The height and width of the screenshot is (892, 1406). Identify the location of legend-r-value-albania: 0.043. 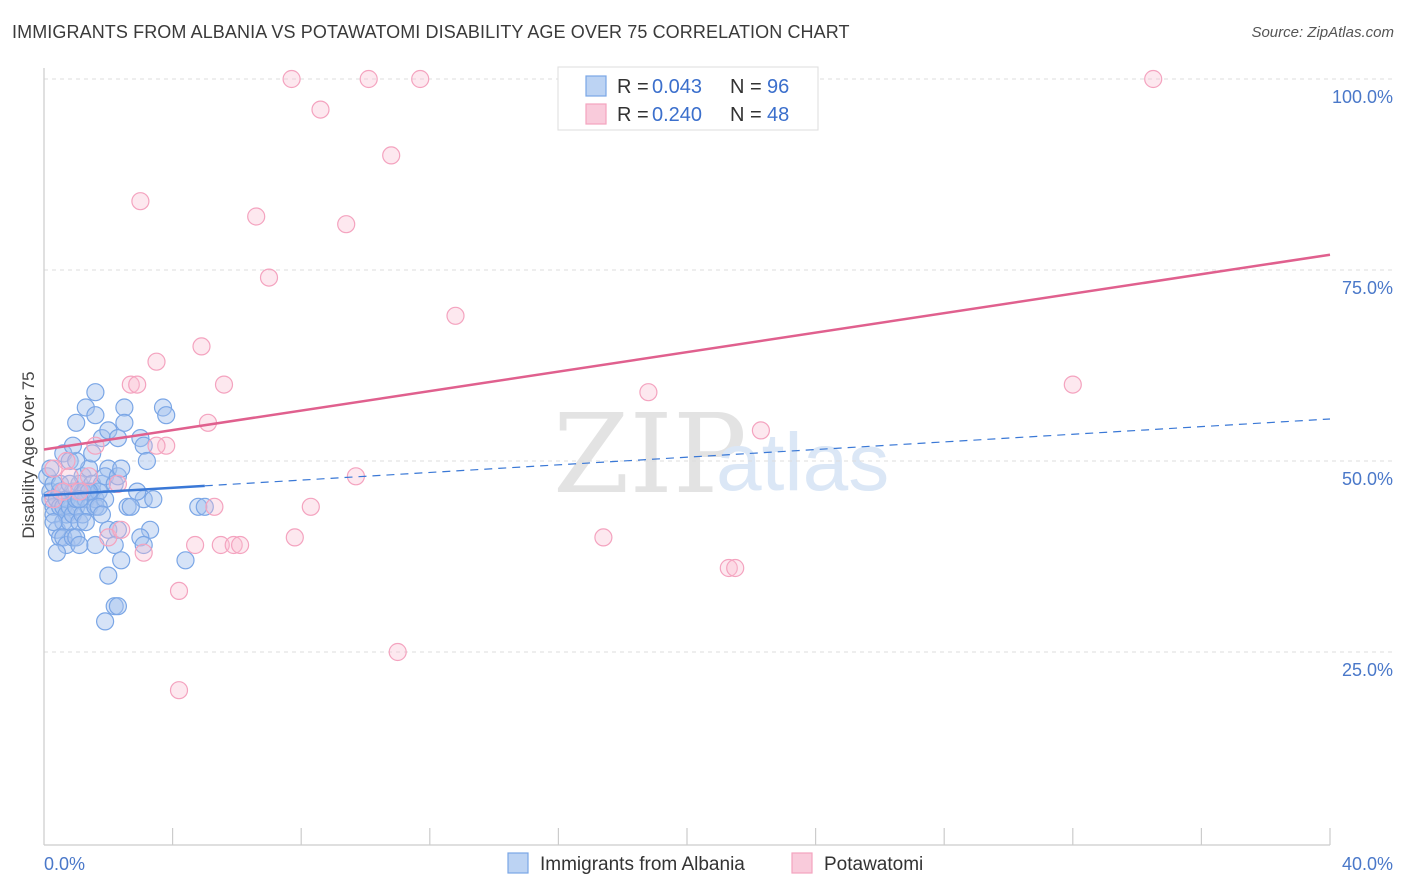
(677, 87).